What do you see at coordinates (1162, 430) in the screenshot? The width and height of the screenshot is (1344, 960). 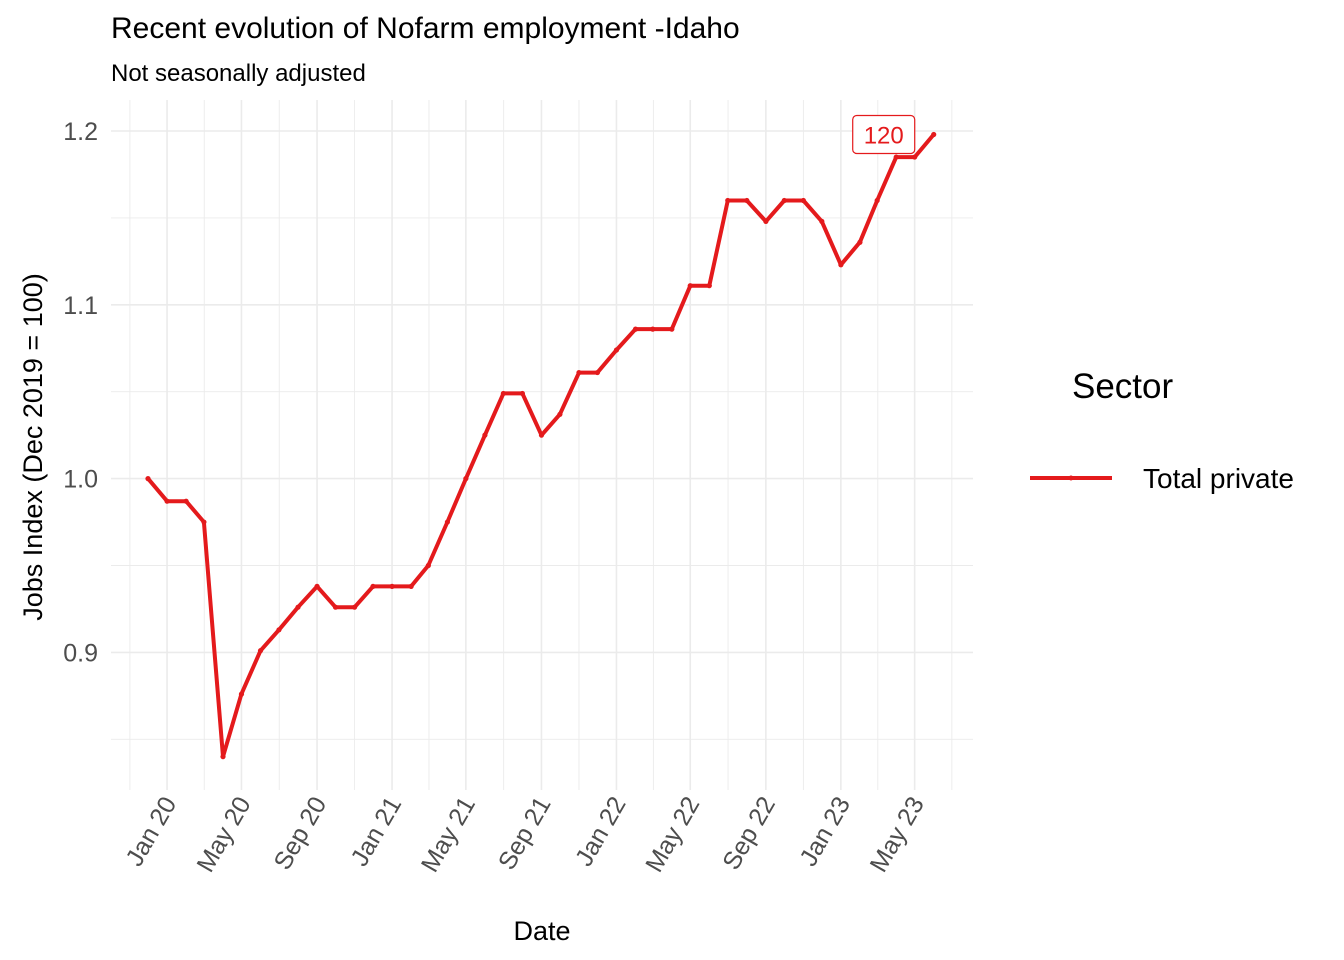 I see `legend: Sector Total private` at bounding box center [1162, 430].